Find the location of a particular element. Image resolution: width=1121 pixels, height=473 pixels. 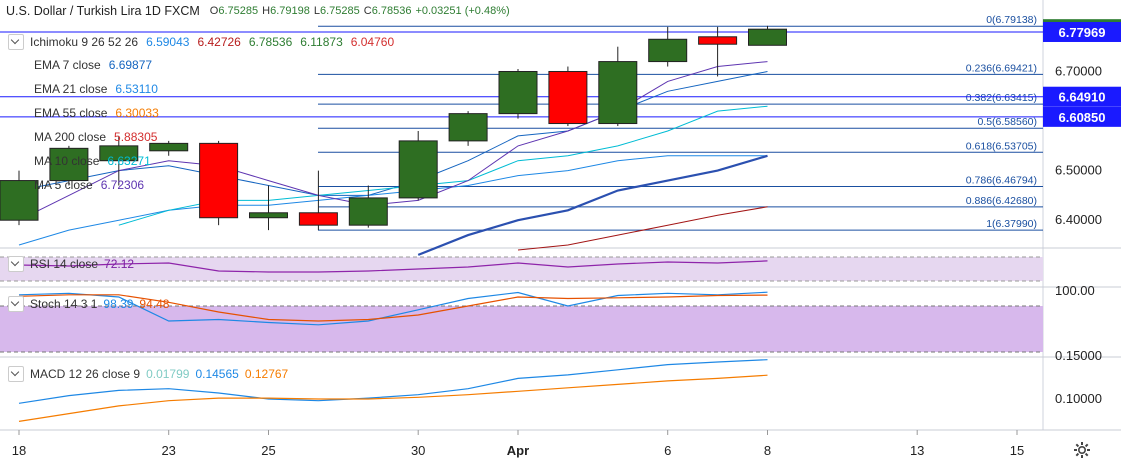

indicator-name: MA 10 close is located at coordinates (67, 161).